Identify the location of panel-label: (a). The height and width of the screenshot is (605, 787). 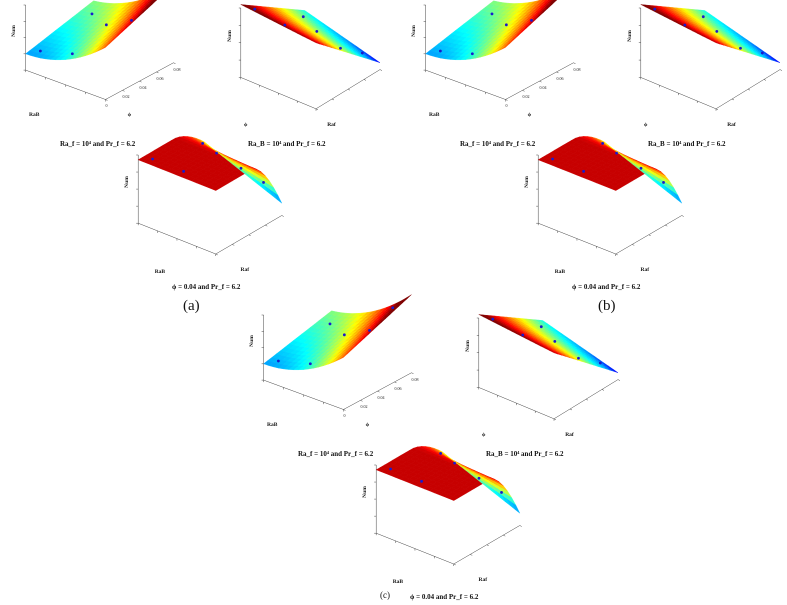
(191, 306).